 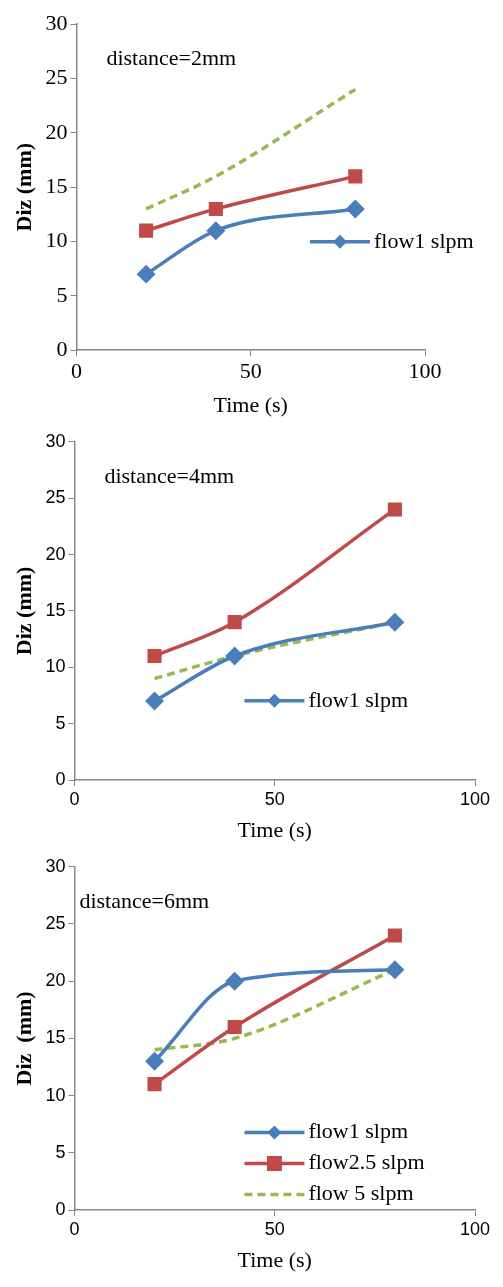 I want to click on annotation: distance=2mm, so click(x=171, y=57).